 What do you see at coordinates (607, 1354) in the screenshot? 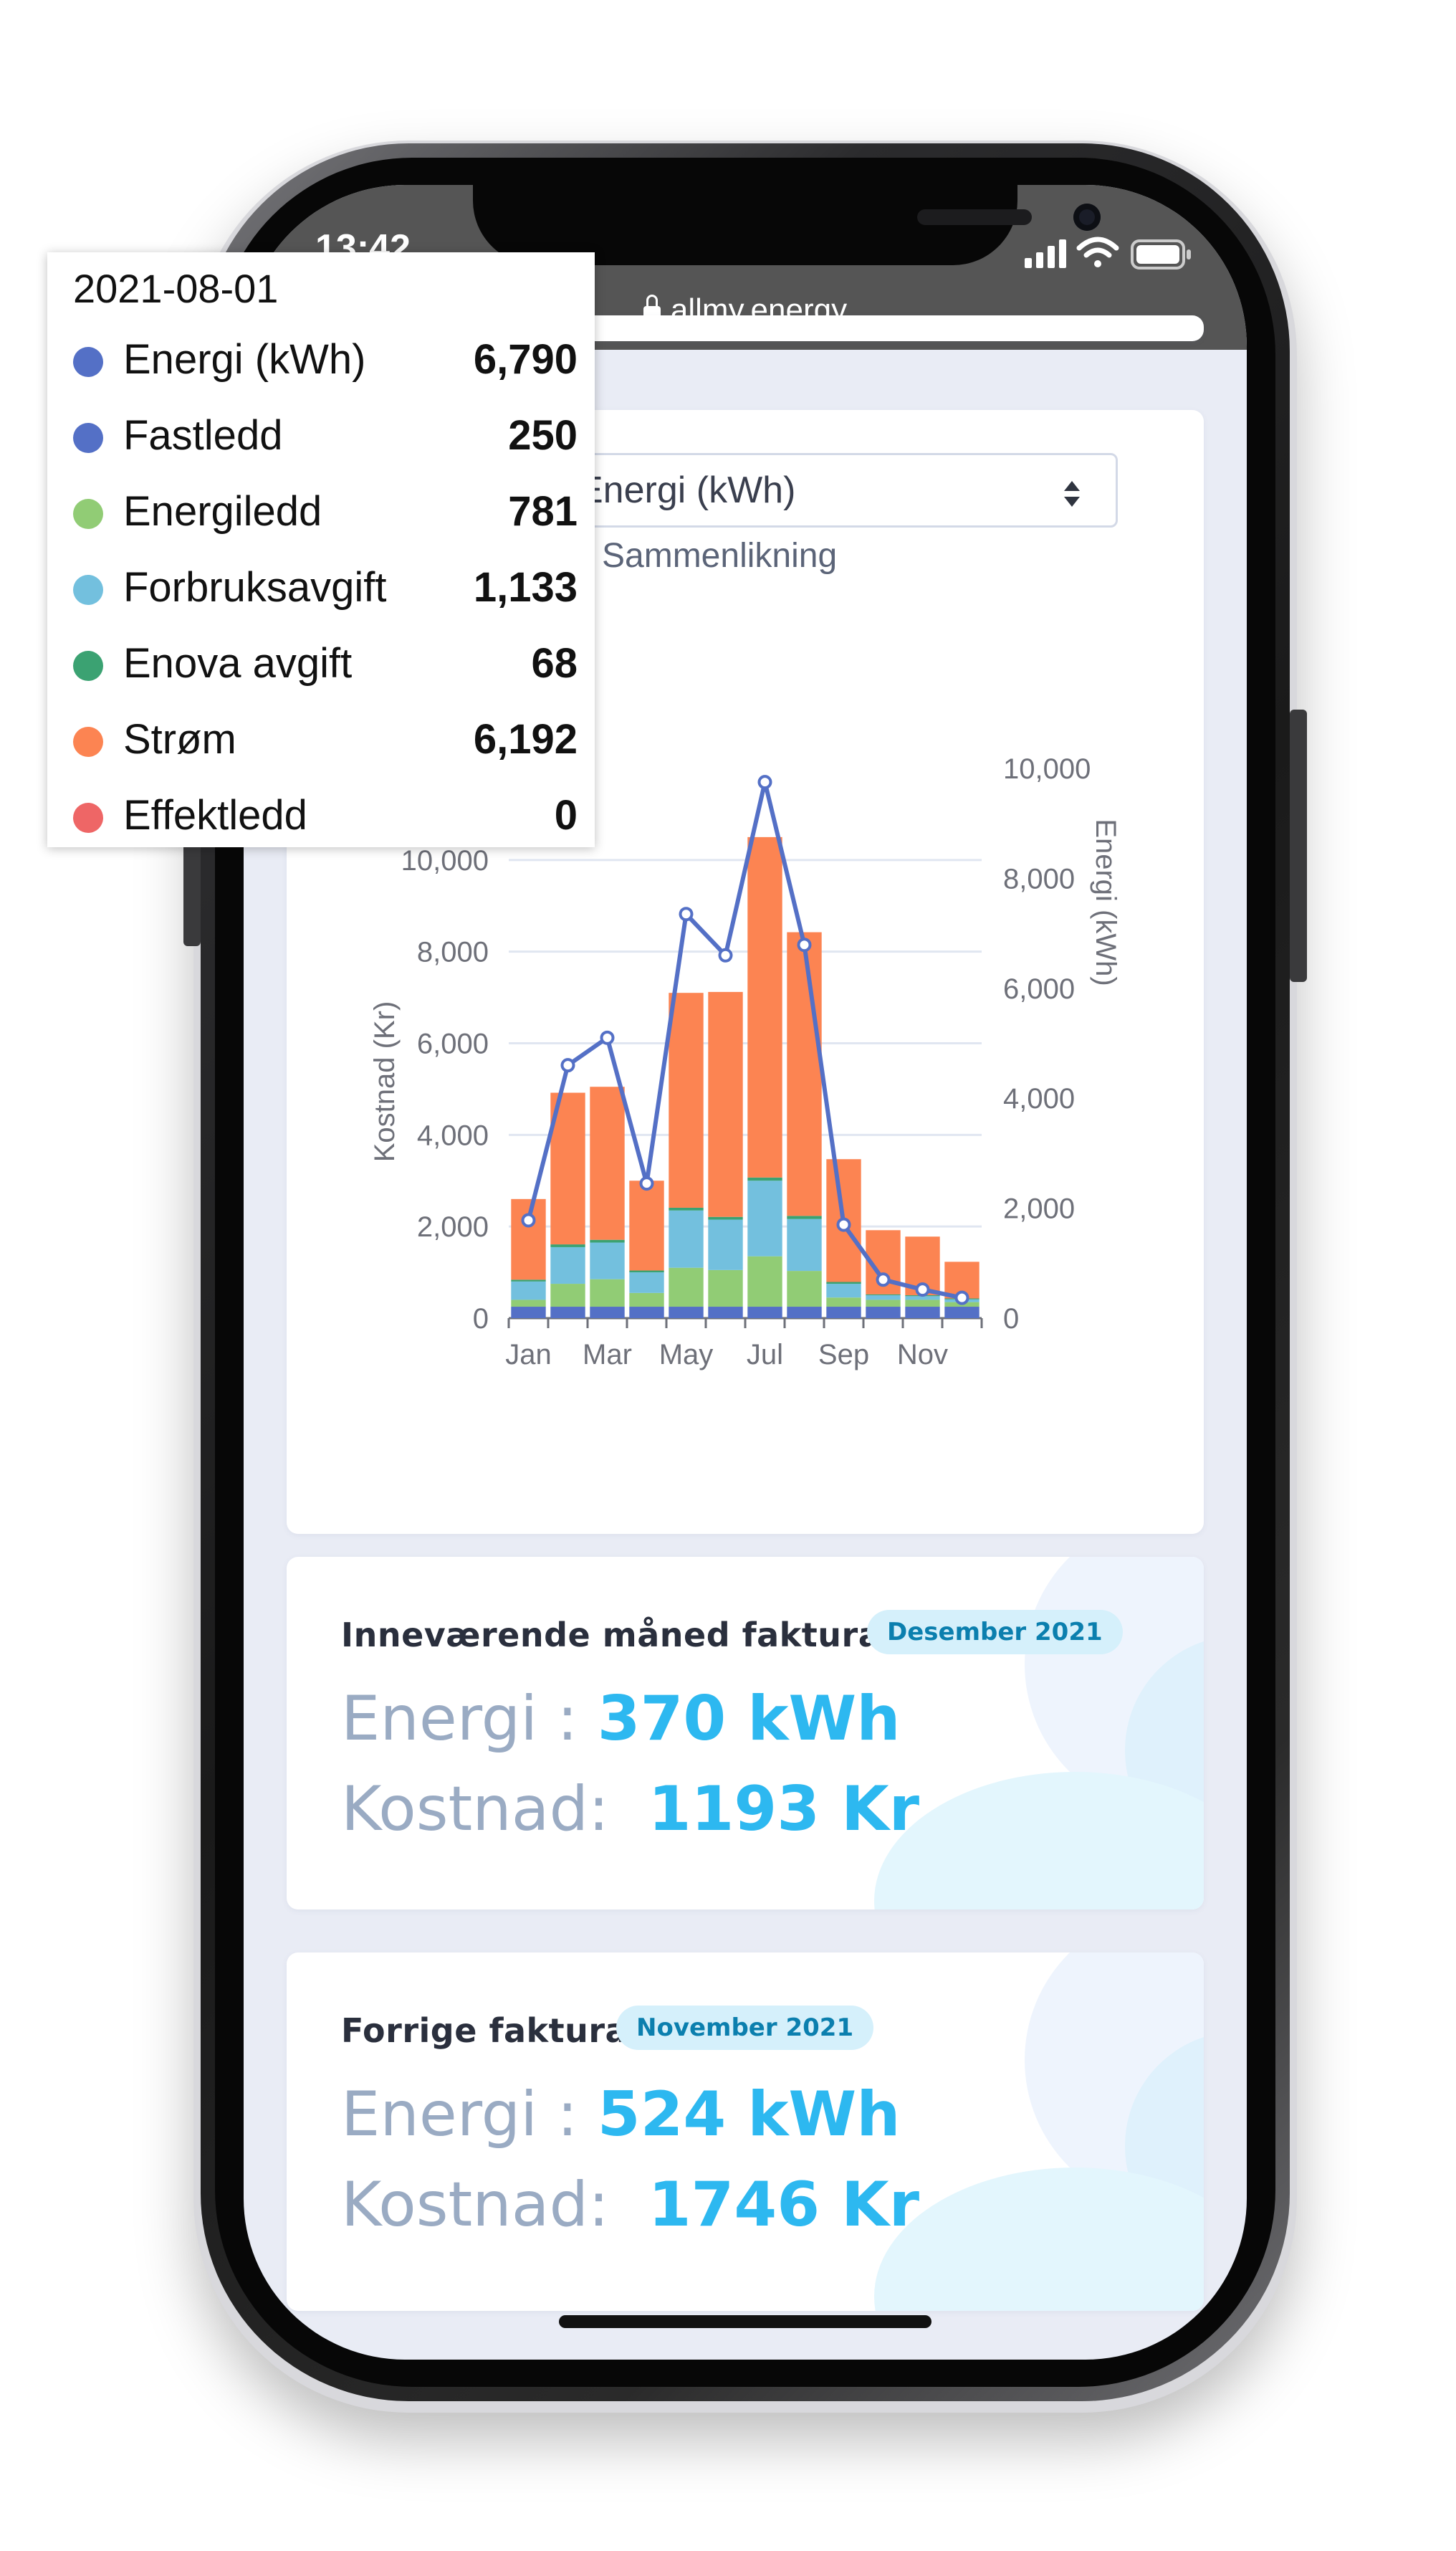
I see `x-tick-label: Mar` at bounding box center [607, 1354].